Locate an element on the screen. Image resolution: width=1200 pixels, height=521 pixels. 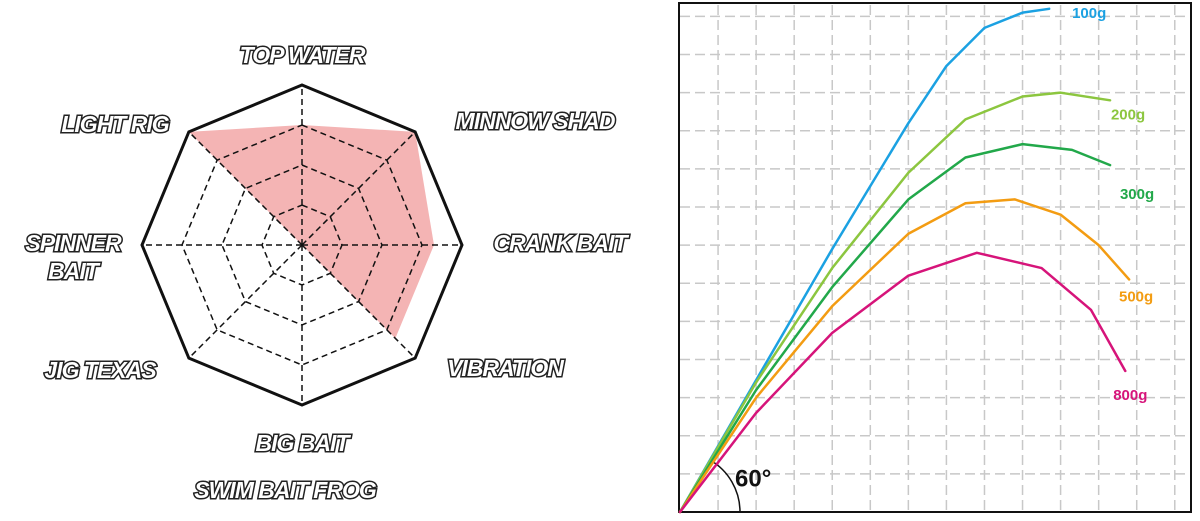
category-label: LIGHT RIG is located at coordinates (115, 124).